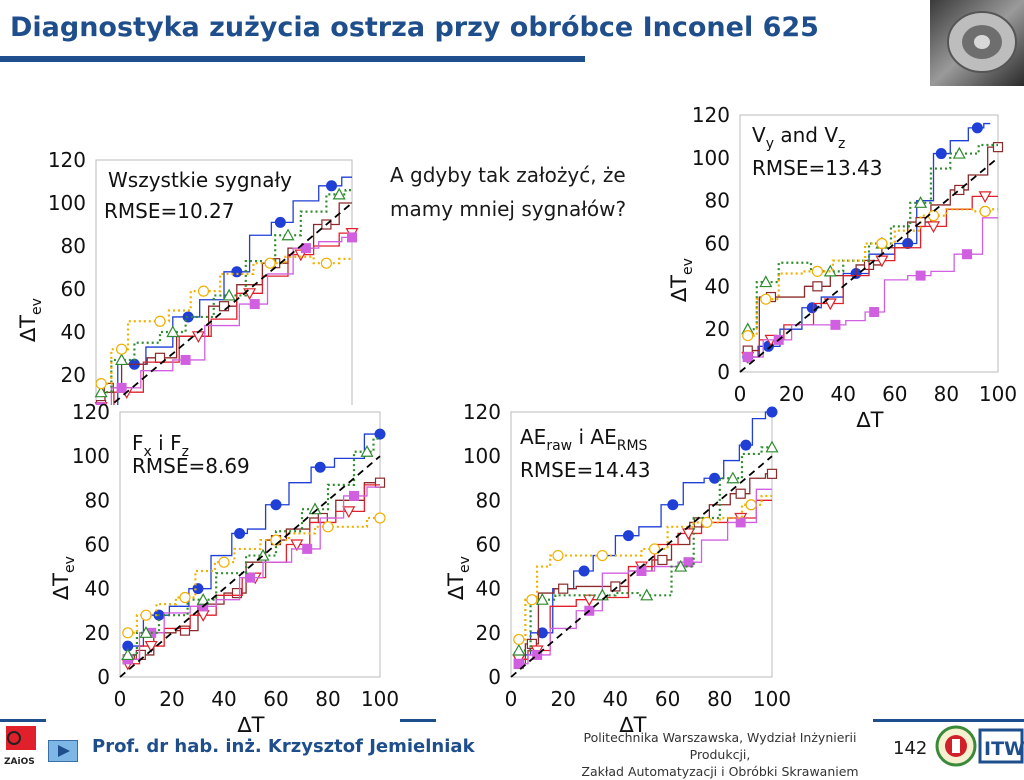 The height and width of the screenshot is (780, 1024). What do you see at coordinates (723, 372) in the screenshot?
I see `y-tick-label: 0` at bounding box center [723, 372].